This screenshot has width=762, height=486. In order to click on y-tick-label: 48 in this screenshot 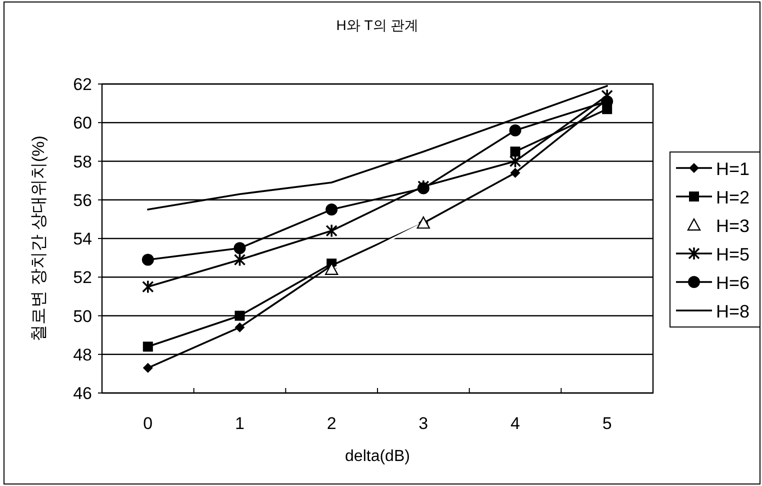, I will do `click(82, 354)`.